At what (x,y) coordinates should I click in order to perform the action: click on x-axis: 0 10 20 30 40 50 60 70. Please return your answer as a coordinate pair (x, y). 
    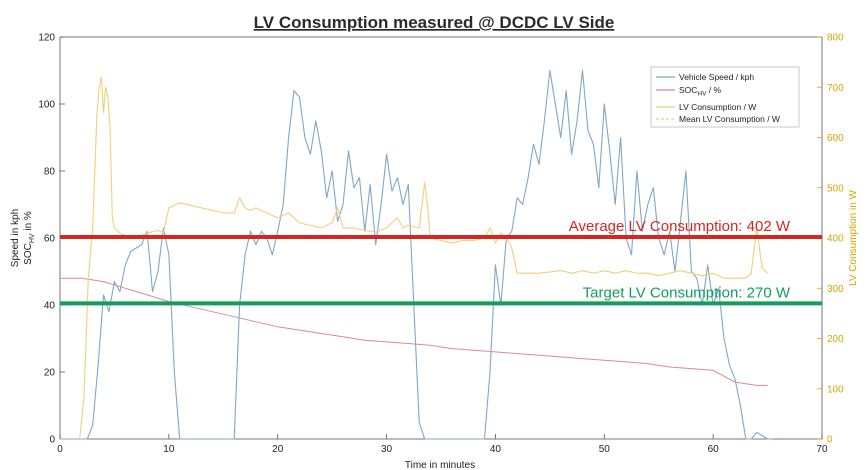
    Looking at the image, I should click on (442, 444).